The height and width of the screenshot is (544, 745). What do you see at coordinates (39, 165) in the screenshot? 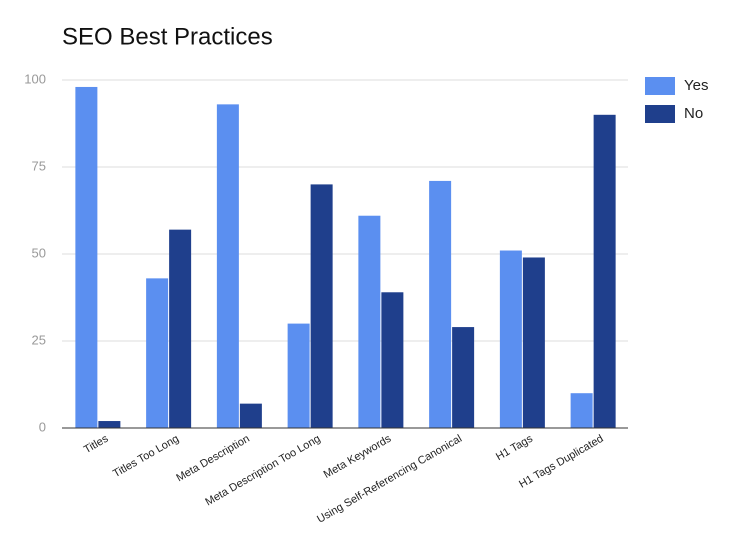
I see `y-tick-label: 75` at bounding box center [39, 165].